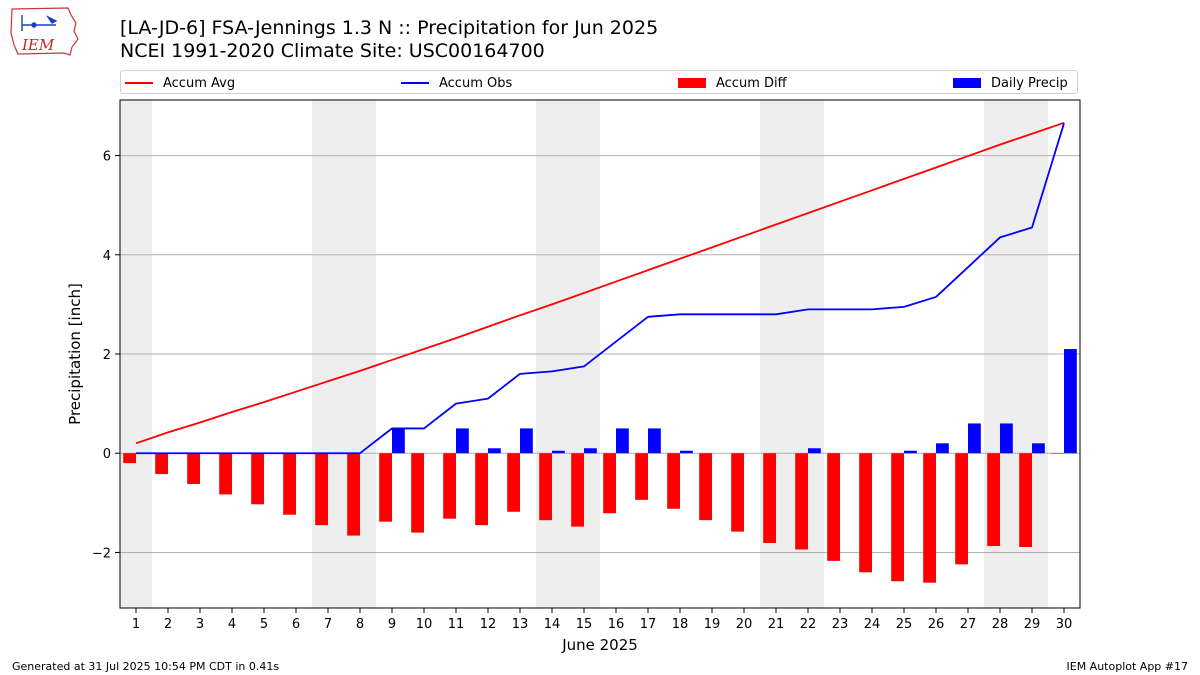  I want to click on legend-item-accum-avg: Accum Avg, so click(180, 83).